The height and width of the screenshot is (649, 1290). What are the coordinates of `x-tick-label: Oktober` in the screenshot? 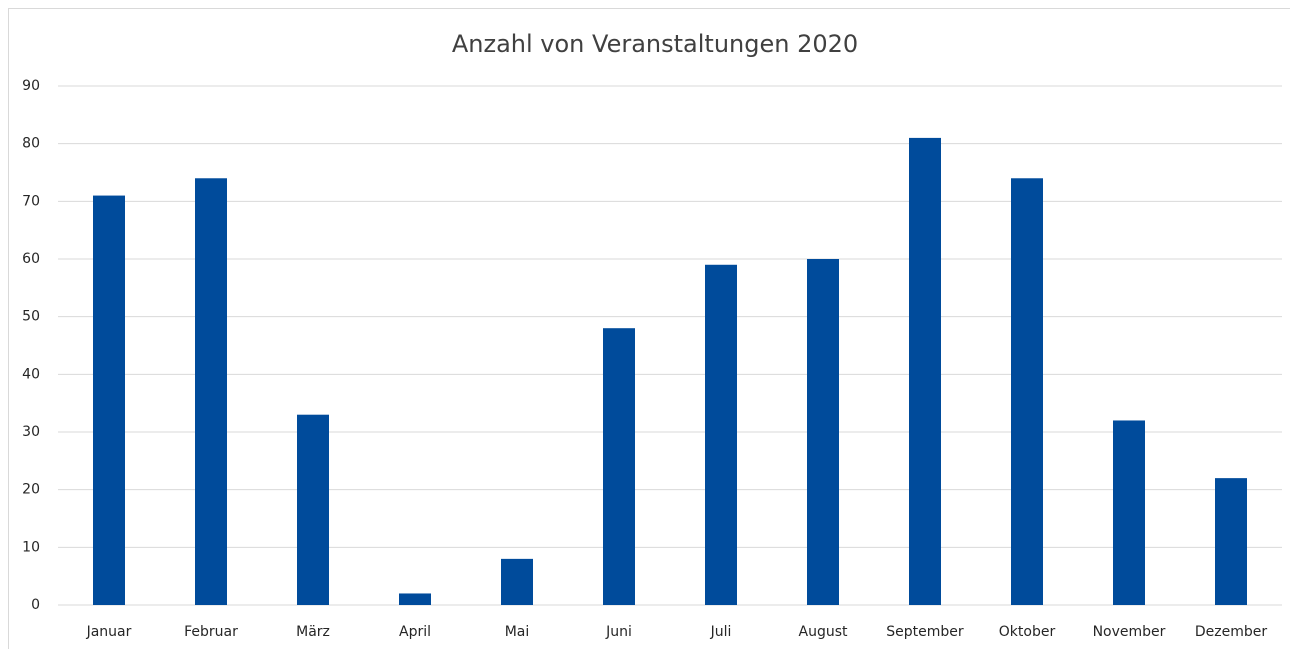 It's located at (1027, 632).